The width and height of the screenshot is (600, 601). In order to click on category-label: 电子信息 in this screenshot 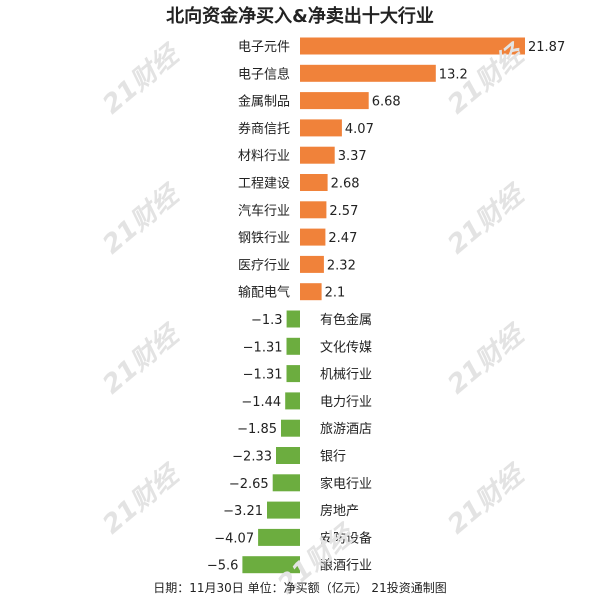, I will do `click(264, 74)`.